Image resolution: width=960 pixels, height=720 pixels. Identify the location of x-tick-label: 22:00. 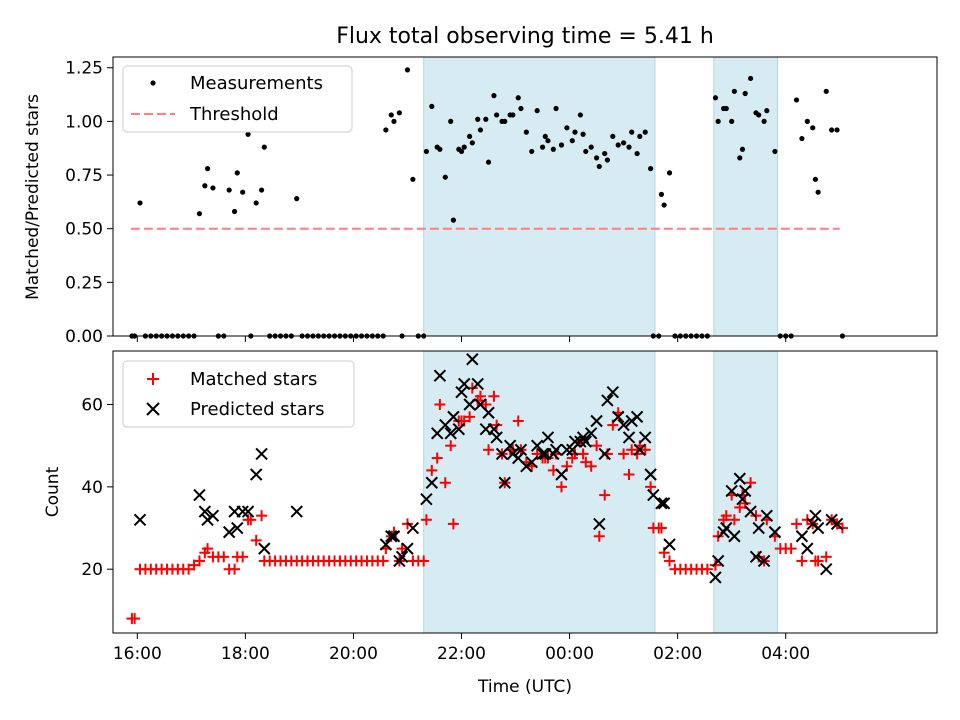
(461, 654).